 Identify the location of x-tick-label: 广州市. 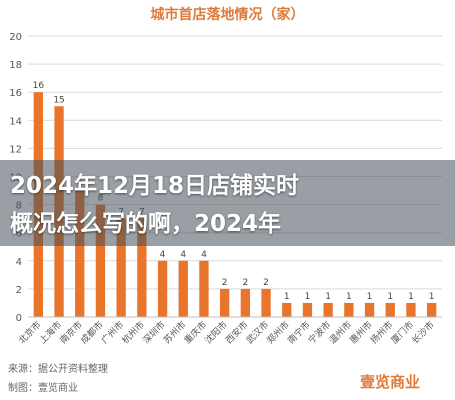
(113, 333).